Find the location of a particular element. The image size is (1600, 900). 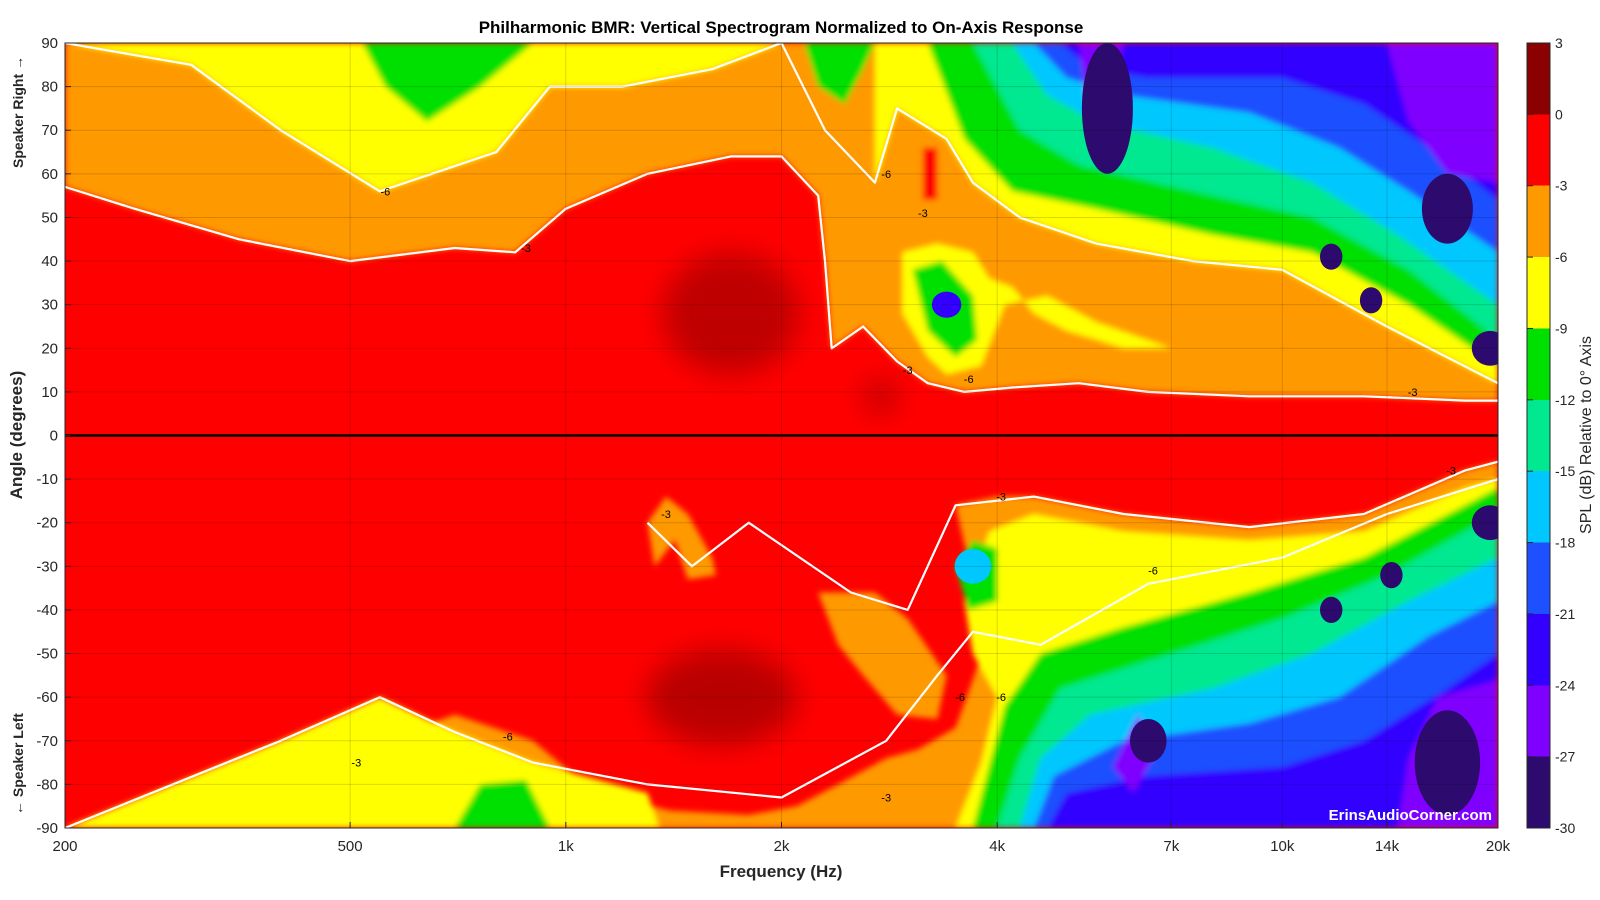

x-axis-title: Frequency (Hz) is located at coordinates (781, 871).